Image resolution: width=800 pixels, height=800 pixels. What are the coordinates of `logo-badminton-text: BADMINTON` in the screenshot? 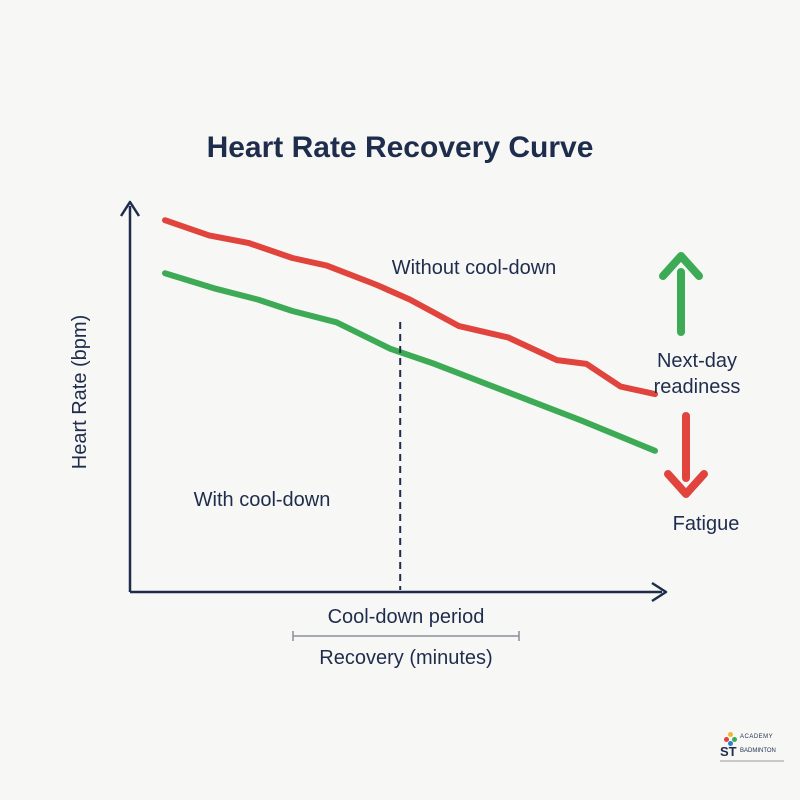 It's located at (758, 751).